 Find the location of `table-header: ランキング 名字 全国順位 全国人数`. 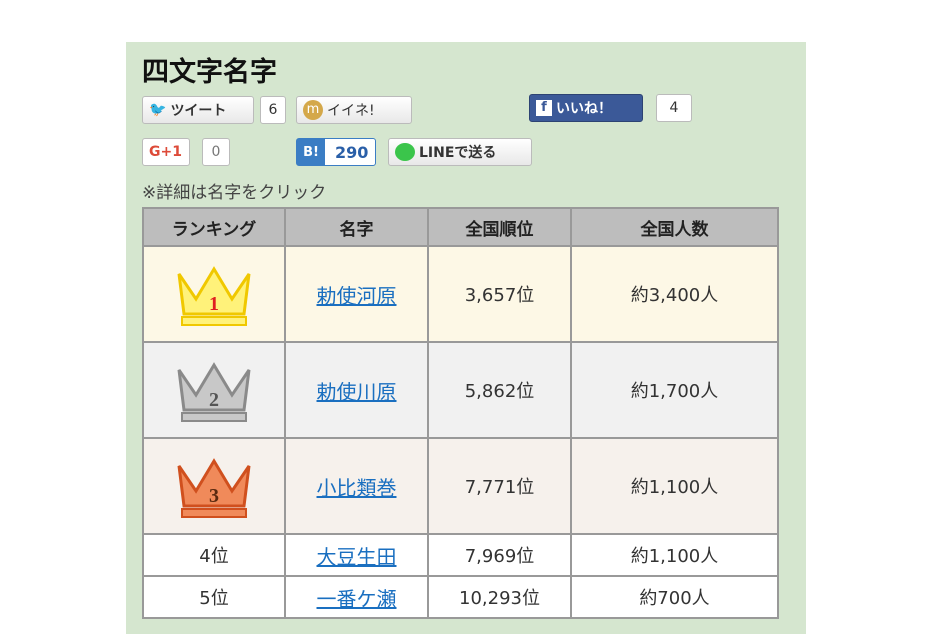

table-header: ランキング 名字 全国順位 全国人数 is located at coordinates (460, 227).